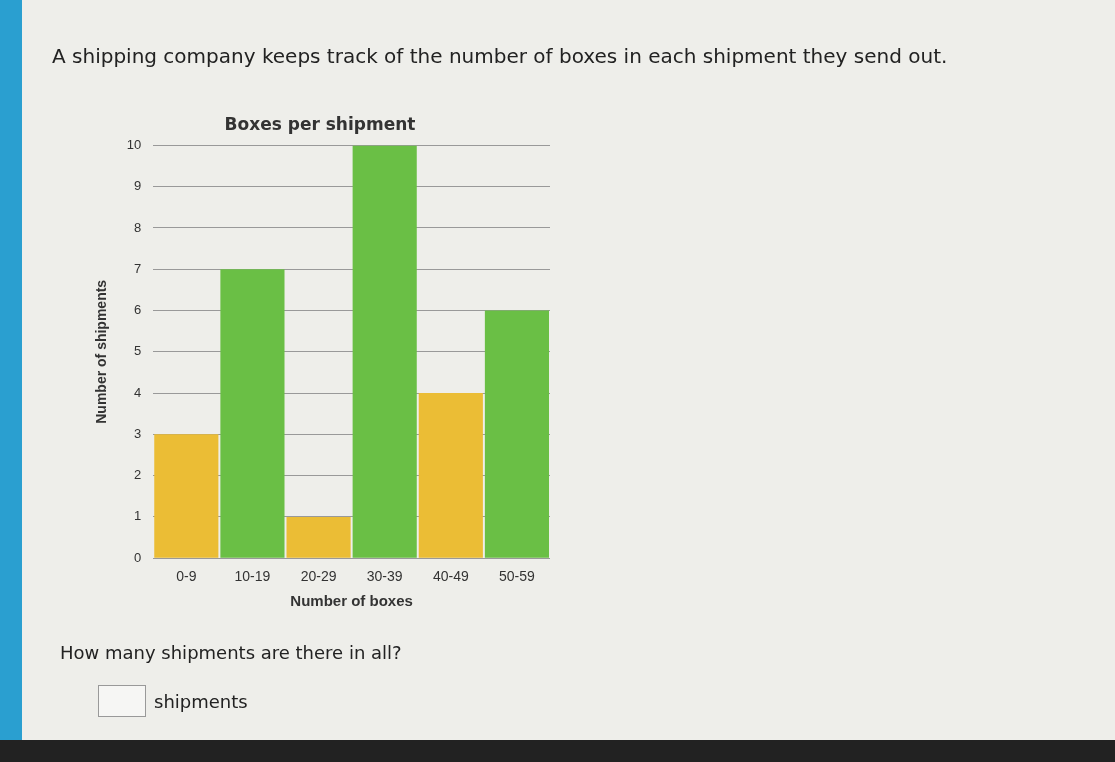 The image size is (1115, 762). I want to click on y-tick-label: 0, so click(138, 557).